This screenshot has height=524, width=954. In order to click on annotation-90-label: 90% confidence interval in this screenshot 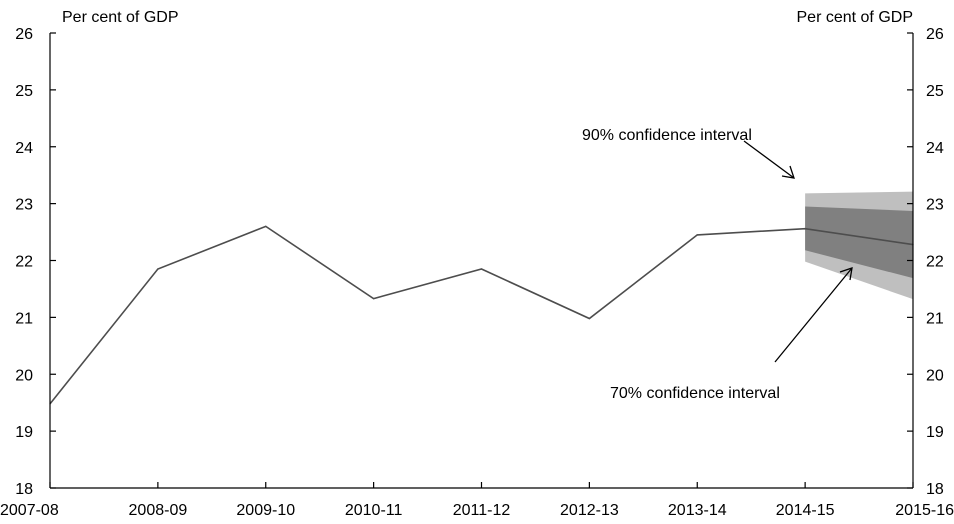, I will do `click(667, 135)`.